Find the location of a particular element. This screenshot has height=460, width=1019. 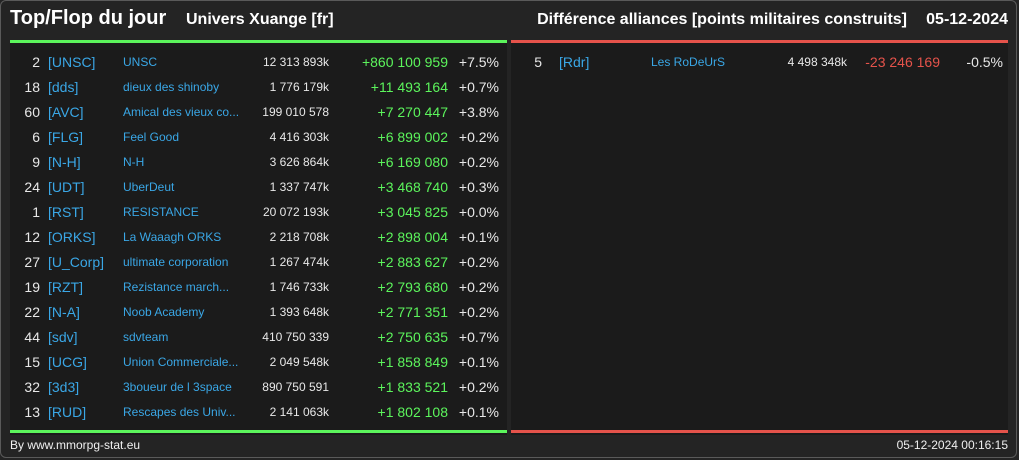

alliance-name-link: RESISTANCE is located at coordinates (161, 212).